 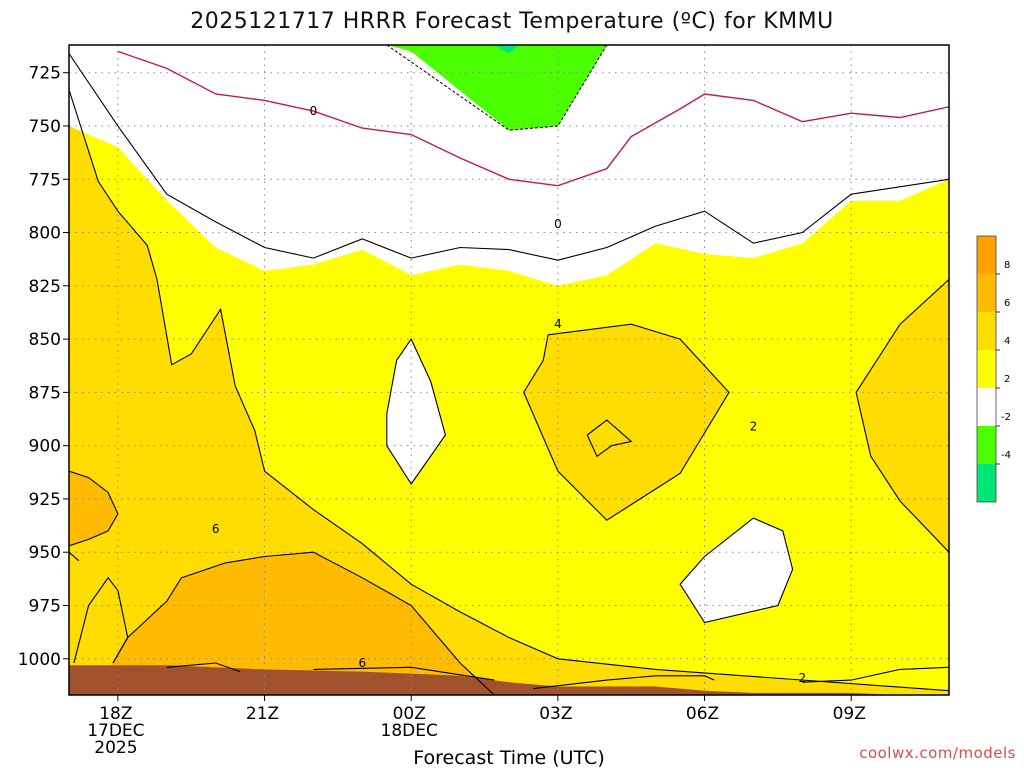 What do you see at coordinates (558, 324) in the screenshot?
I see `contour-label-2: 4` at bounding box center [558, 324].